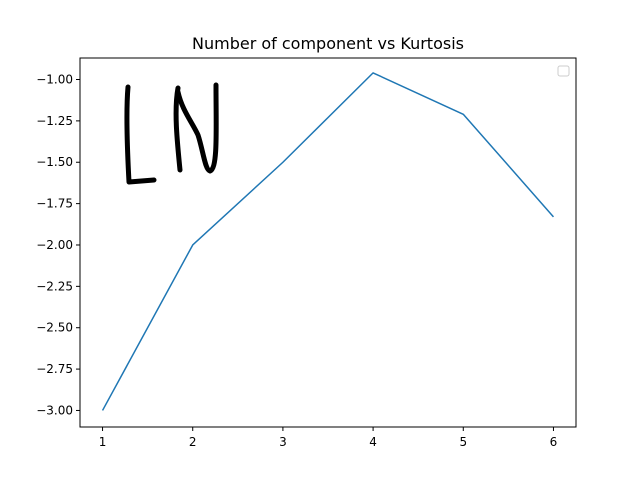 This screenshot has height=480, width=640. Describe the element at coordinates (54, 245) in the screenshot. I see `y-tick-label: −2.00` at that location.